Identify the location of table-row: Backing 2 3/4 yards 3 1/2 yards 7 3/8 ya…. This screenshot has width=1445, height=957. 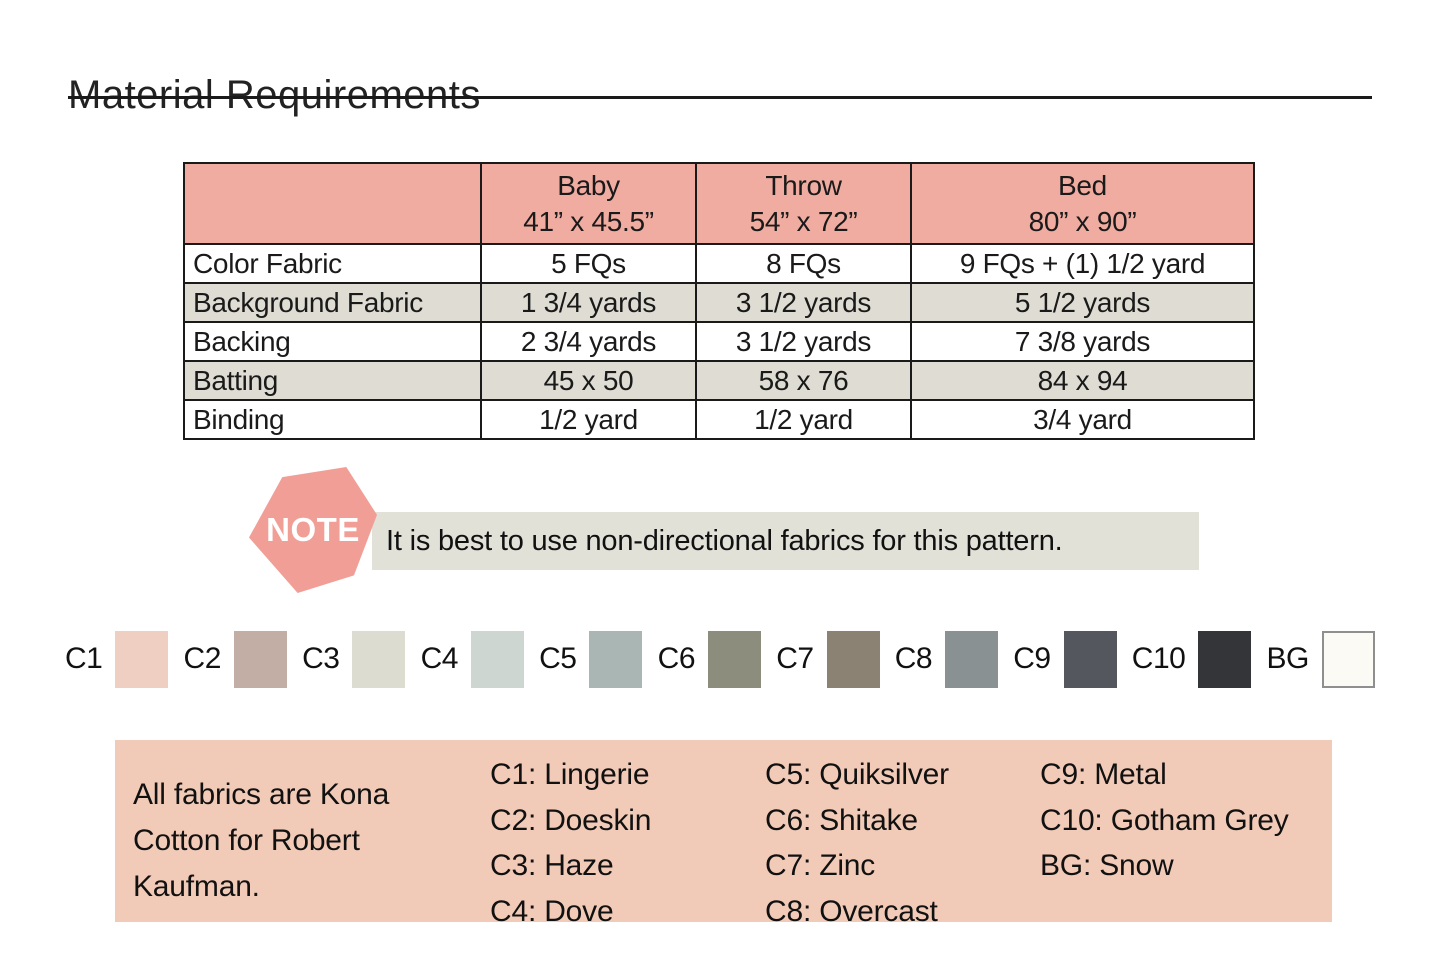
(719, 341).